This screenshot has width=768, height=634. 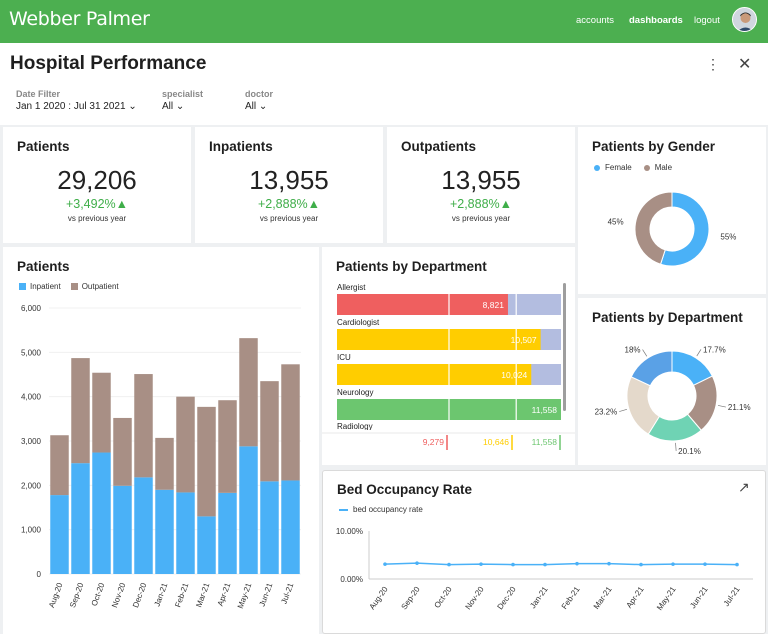 I want to click on x-tick-label: May-21, so click(x=245, y=595).